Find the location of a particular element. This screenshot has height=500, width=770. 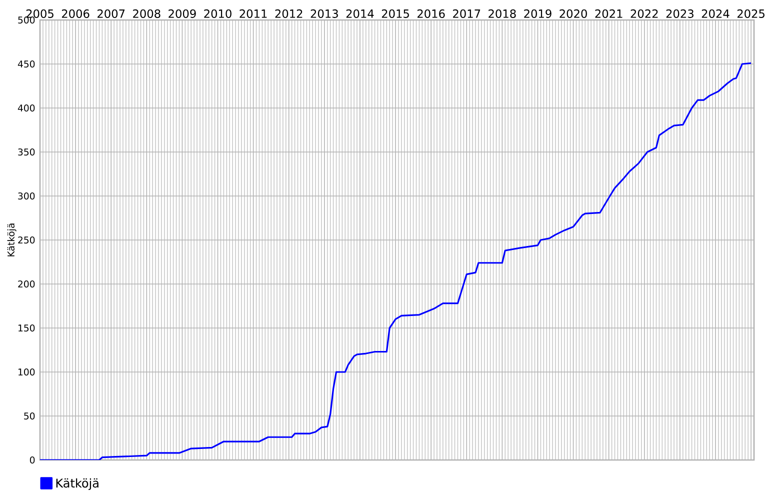

x-tick-label: 2010 is located at coordinates (218, 13).